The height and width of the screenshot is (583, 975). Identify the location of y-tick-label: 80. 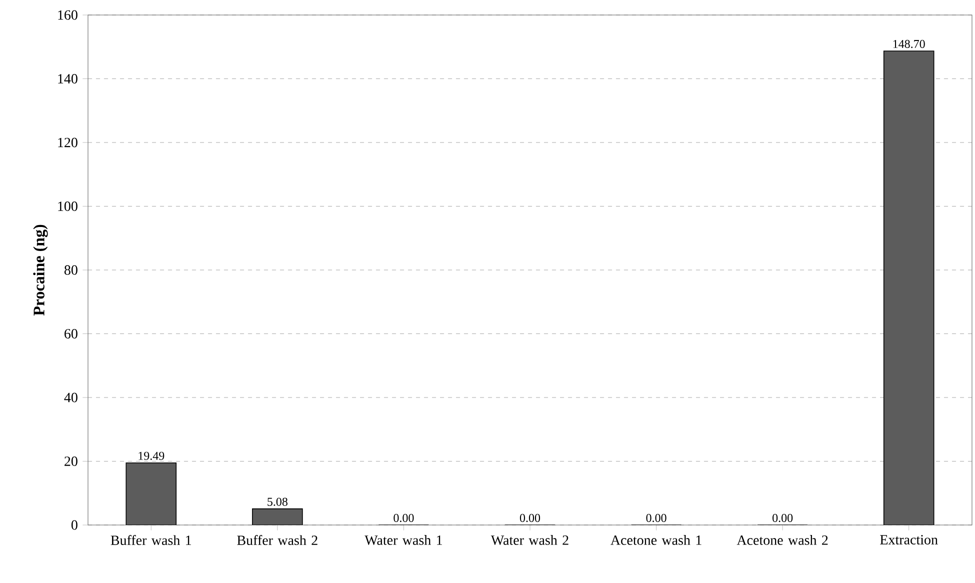
(71, 270).